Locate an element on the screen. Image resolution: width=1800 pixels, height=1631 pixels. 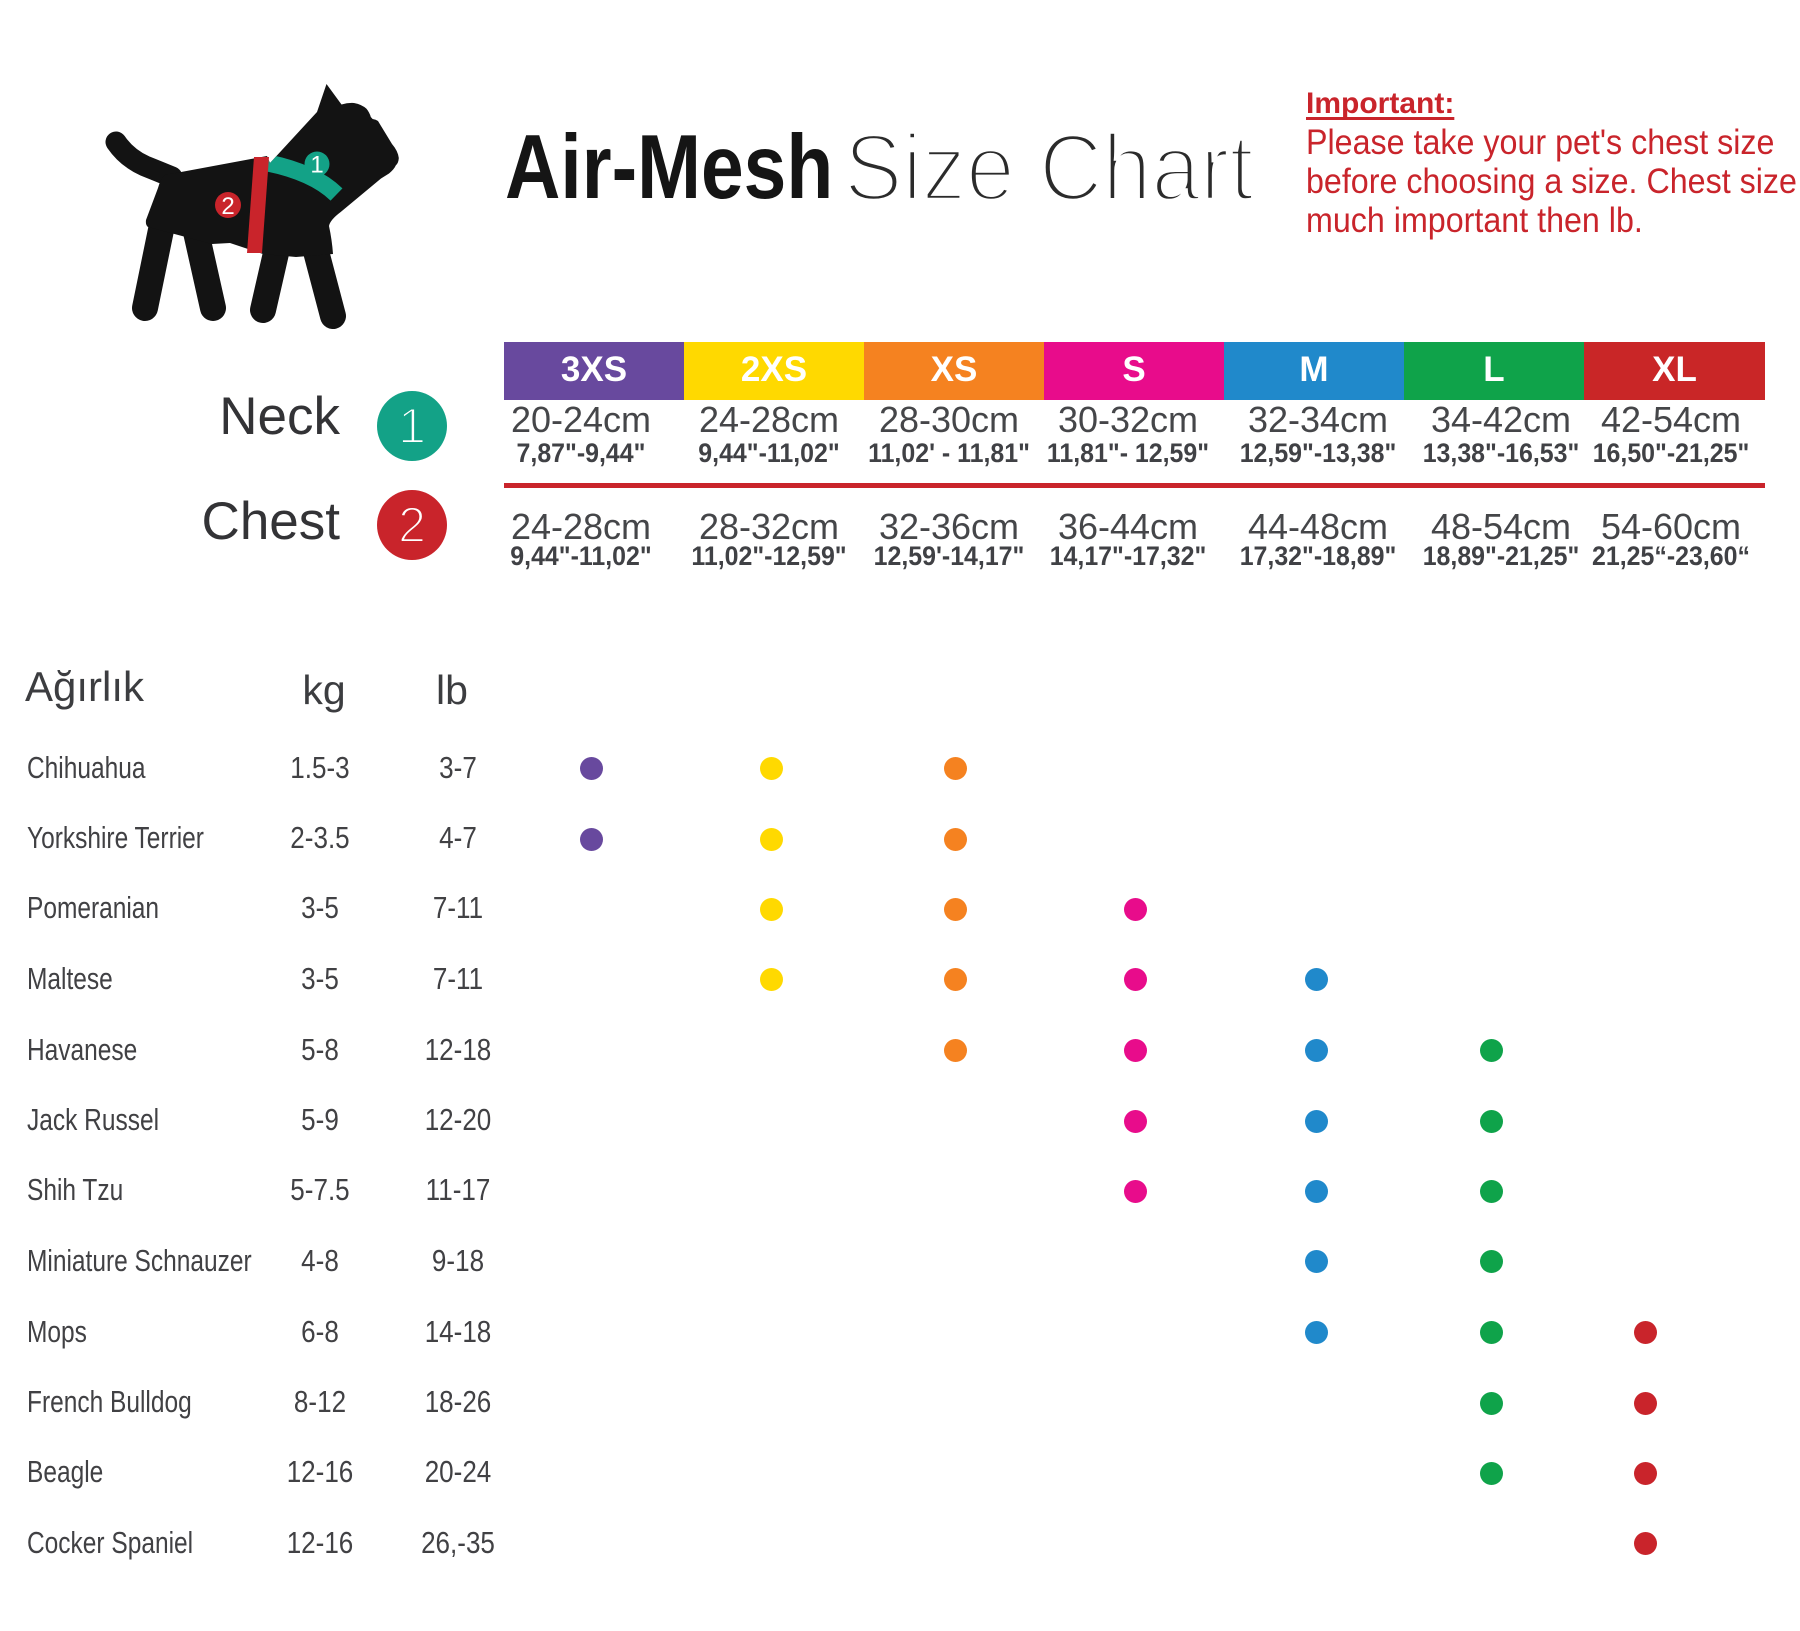
svg-text: 2 is located at coordinates (227, 206).